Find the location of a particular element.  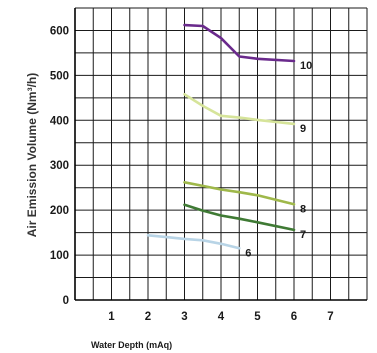

x-tick-label: 4 is located at coordinates (221, 317).